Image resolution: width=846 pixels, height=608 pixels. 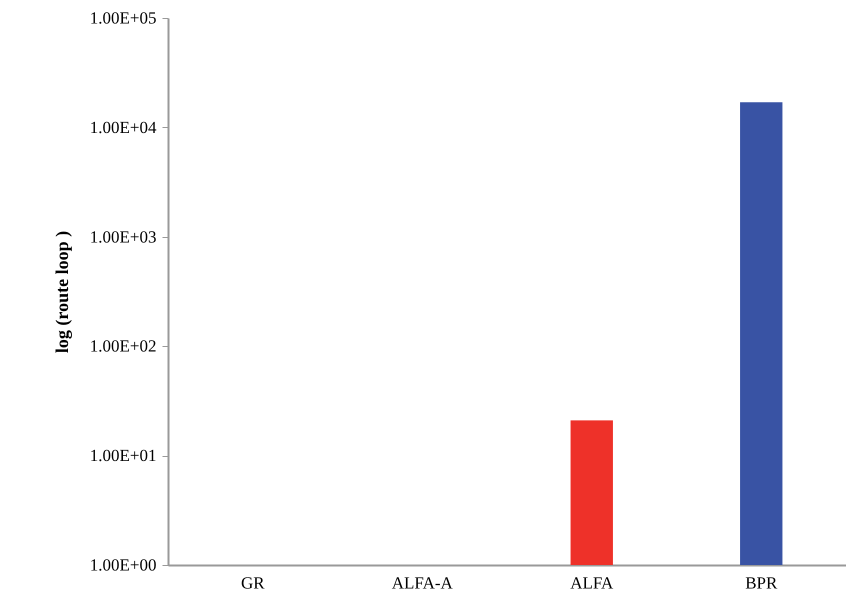 I want to click on y-tick-label: 1.00E+05, so click(x=123, y=18).